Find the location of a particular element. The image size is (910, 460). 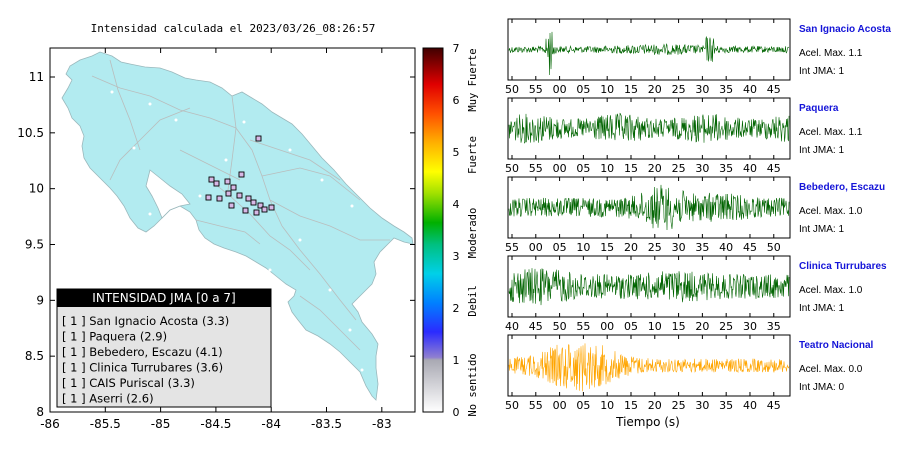

colorbar-category-label: Moderado is located at coordinates (473, 233).